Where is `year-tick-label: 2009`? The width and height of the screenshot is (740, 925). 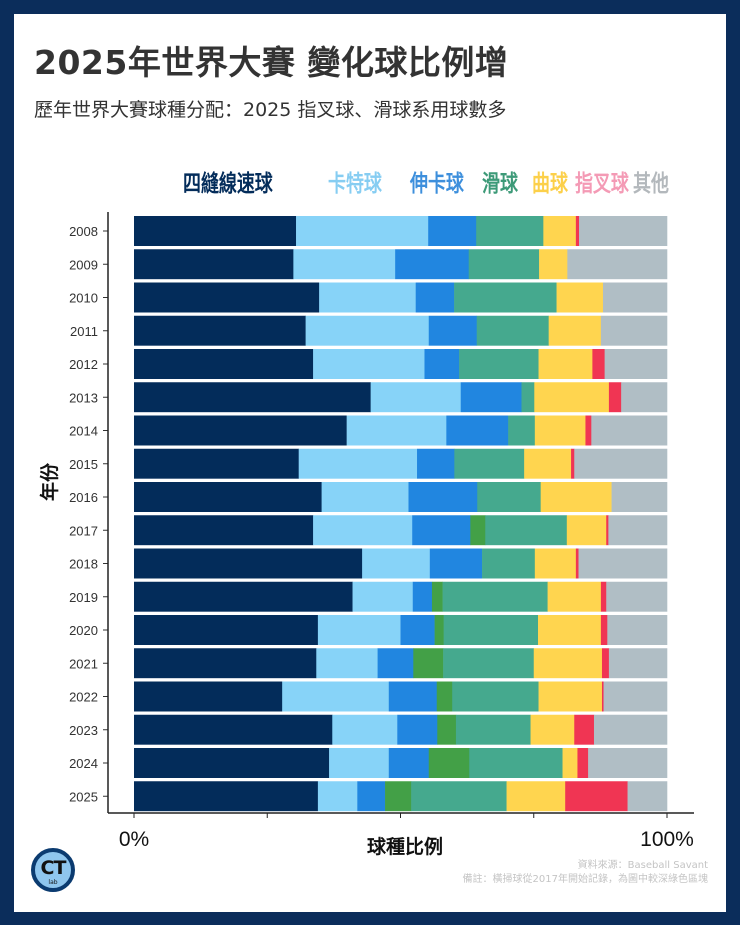 year-tick-label: 2009 is located at coordinates (83, 264).